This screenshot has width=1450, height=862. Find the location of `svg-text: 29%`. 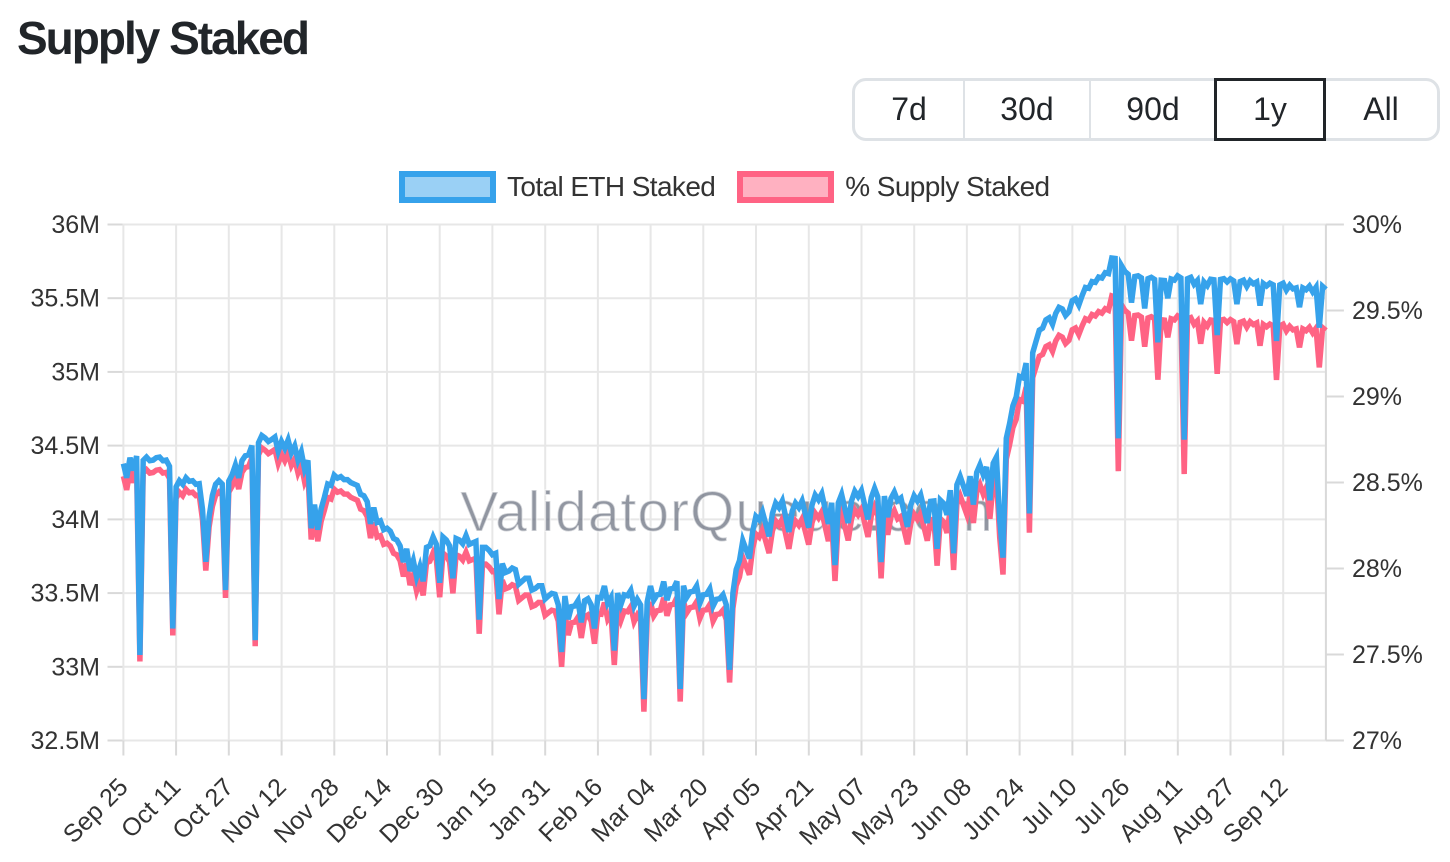

svg-text: 29% is located at coordinates (1377, 397).